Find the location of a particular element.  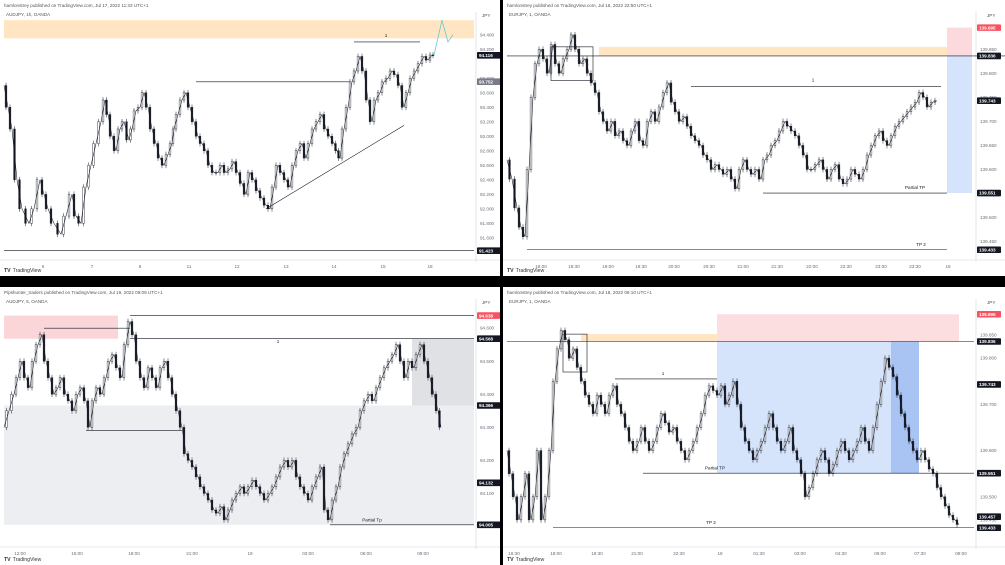

price-label: 139.743 is located at coordinates (987, 100).